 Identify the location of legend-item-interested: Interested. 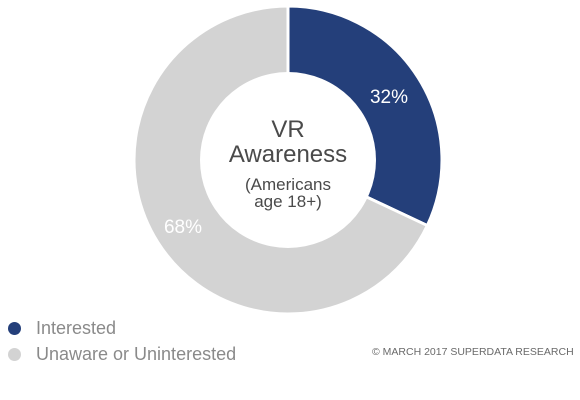
(122, 328).